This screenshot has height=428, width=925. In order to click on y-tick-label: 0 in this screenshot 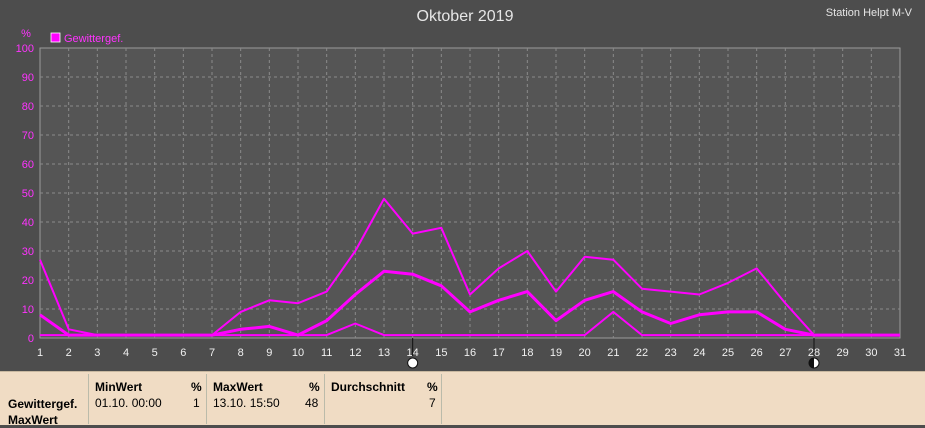, I will do `click(31, 339)`.